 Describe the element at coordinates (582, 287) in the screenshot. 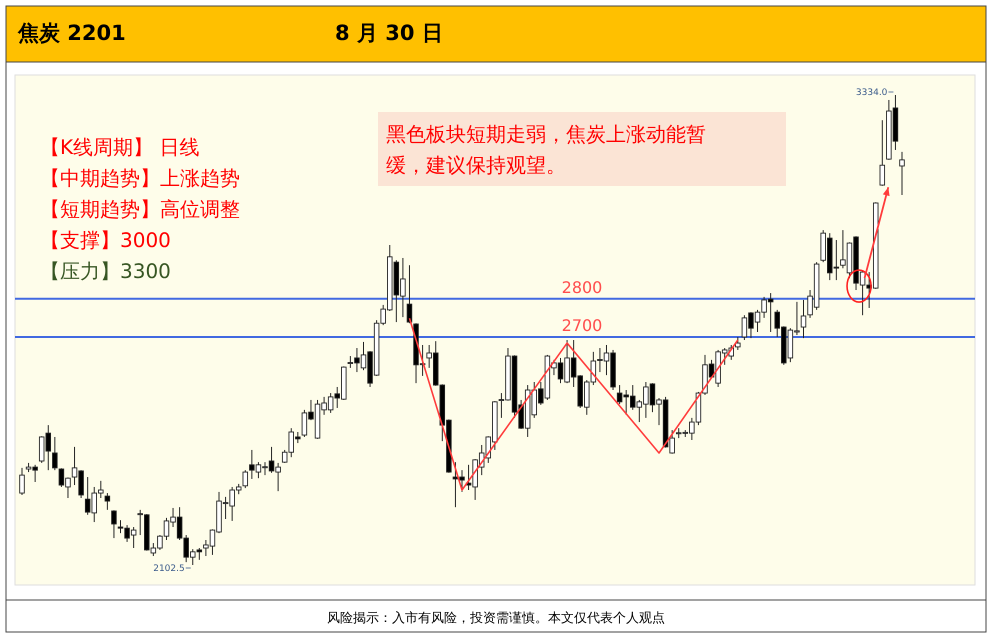

I see `ref-line-label: 2800` at that location.